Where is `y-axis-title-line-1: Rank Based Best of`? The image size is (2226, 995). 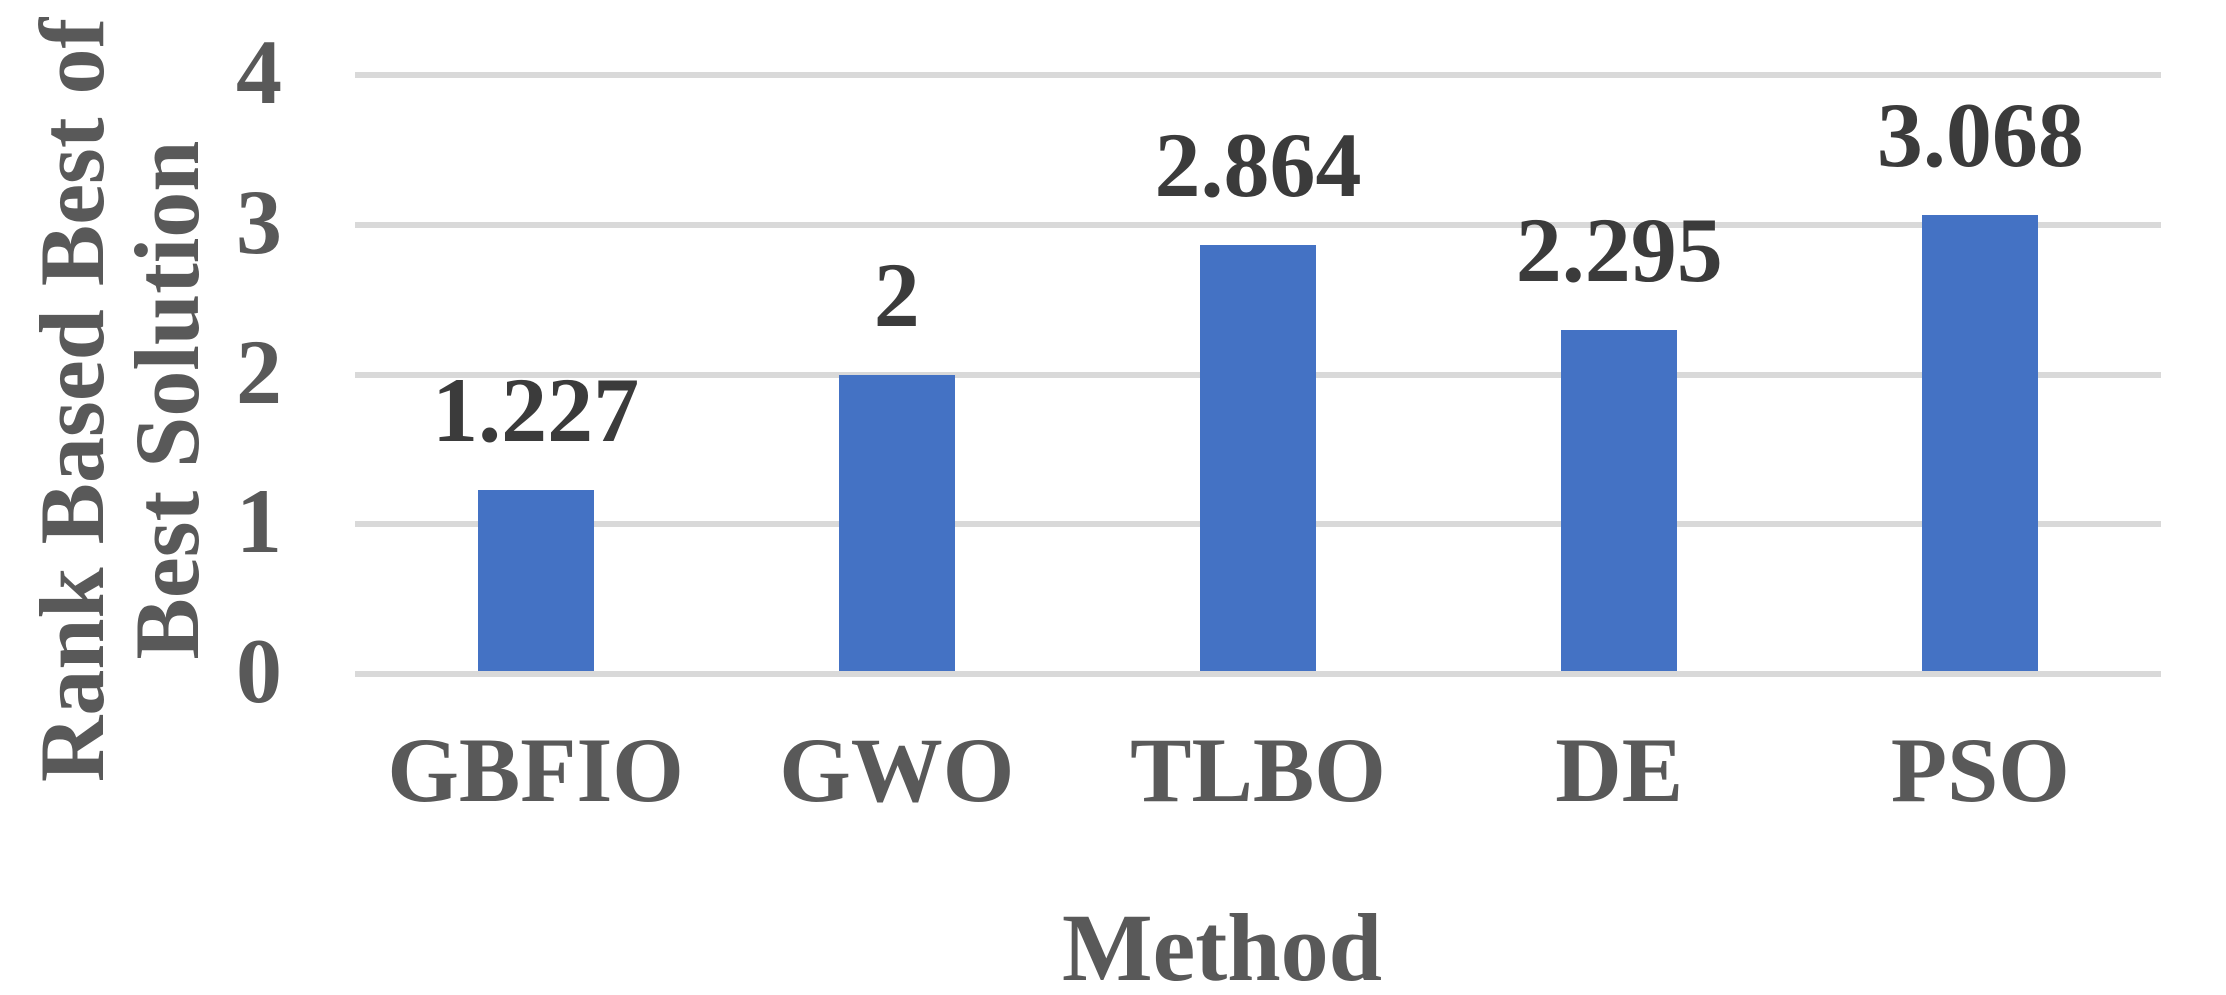 y-axis-title-line-1: Rank Based Best of is located at coordinates (72, 400).